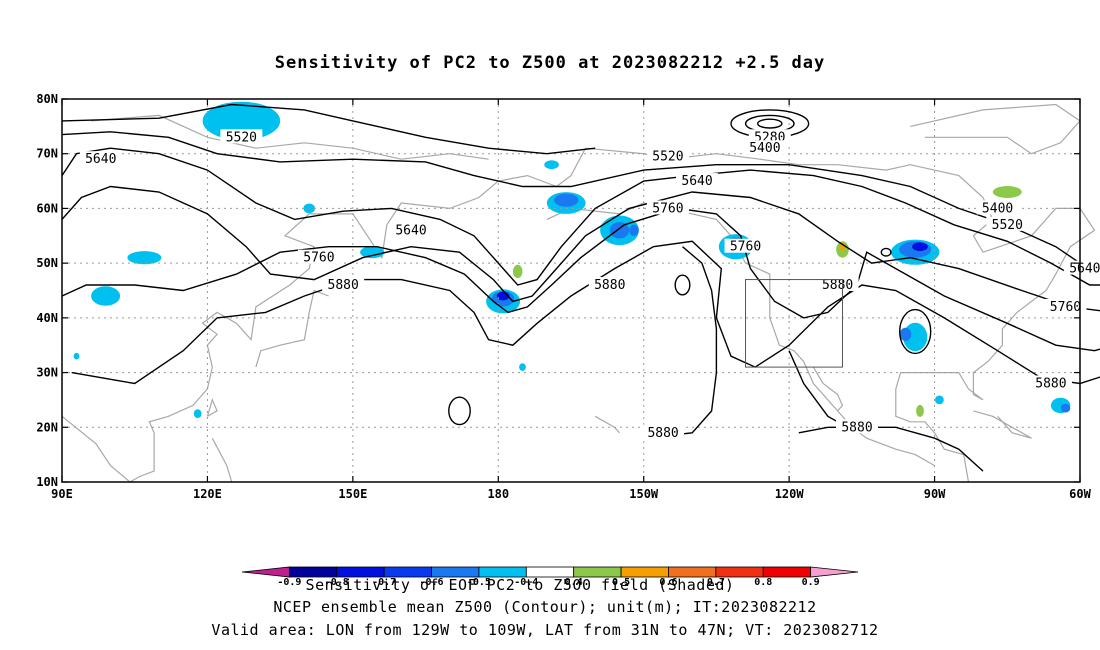 This screenshot has height=650, width=1100. What do you see at coordinates (47, 427) in the screenshot?
I see `y-tick-label: 20N` at bounding box center [47, 427].